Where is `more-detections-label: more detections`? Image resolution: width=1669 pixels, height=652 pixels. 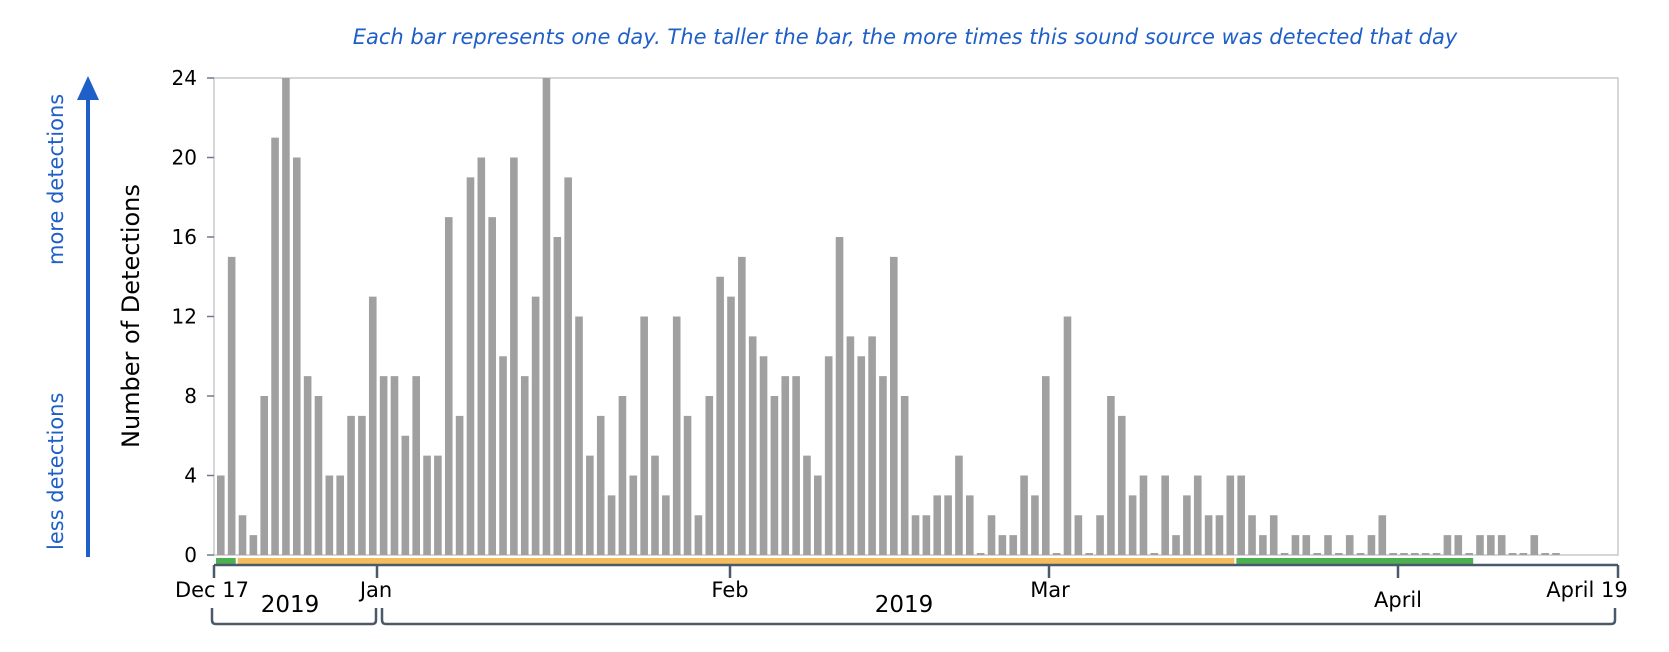
more-detections-label: more detections is located at coordinates (56, 179).